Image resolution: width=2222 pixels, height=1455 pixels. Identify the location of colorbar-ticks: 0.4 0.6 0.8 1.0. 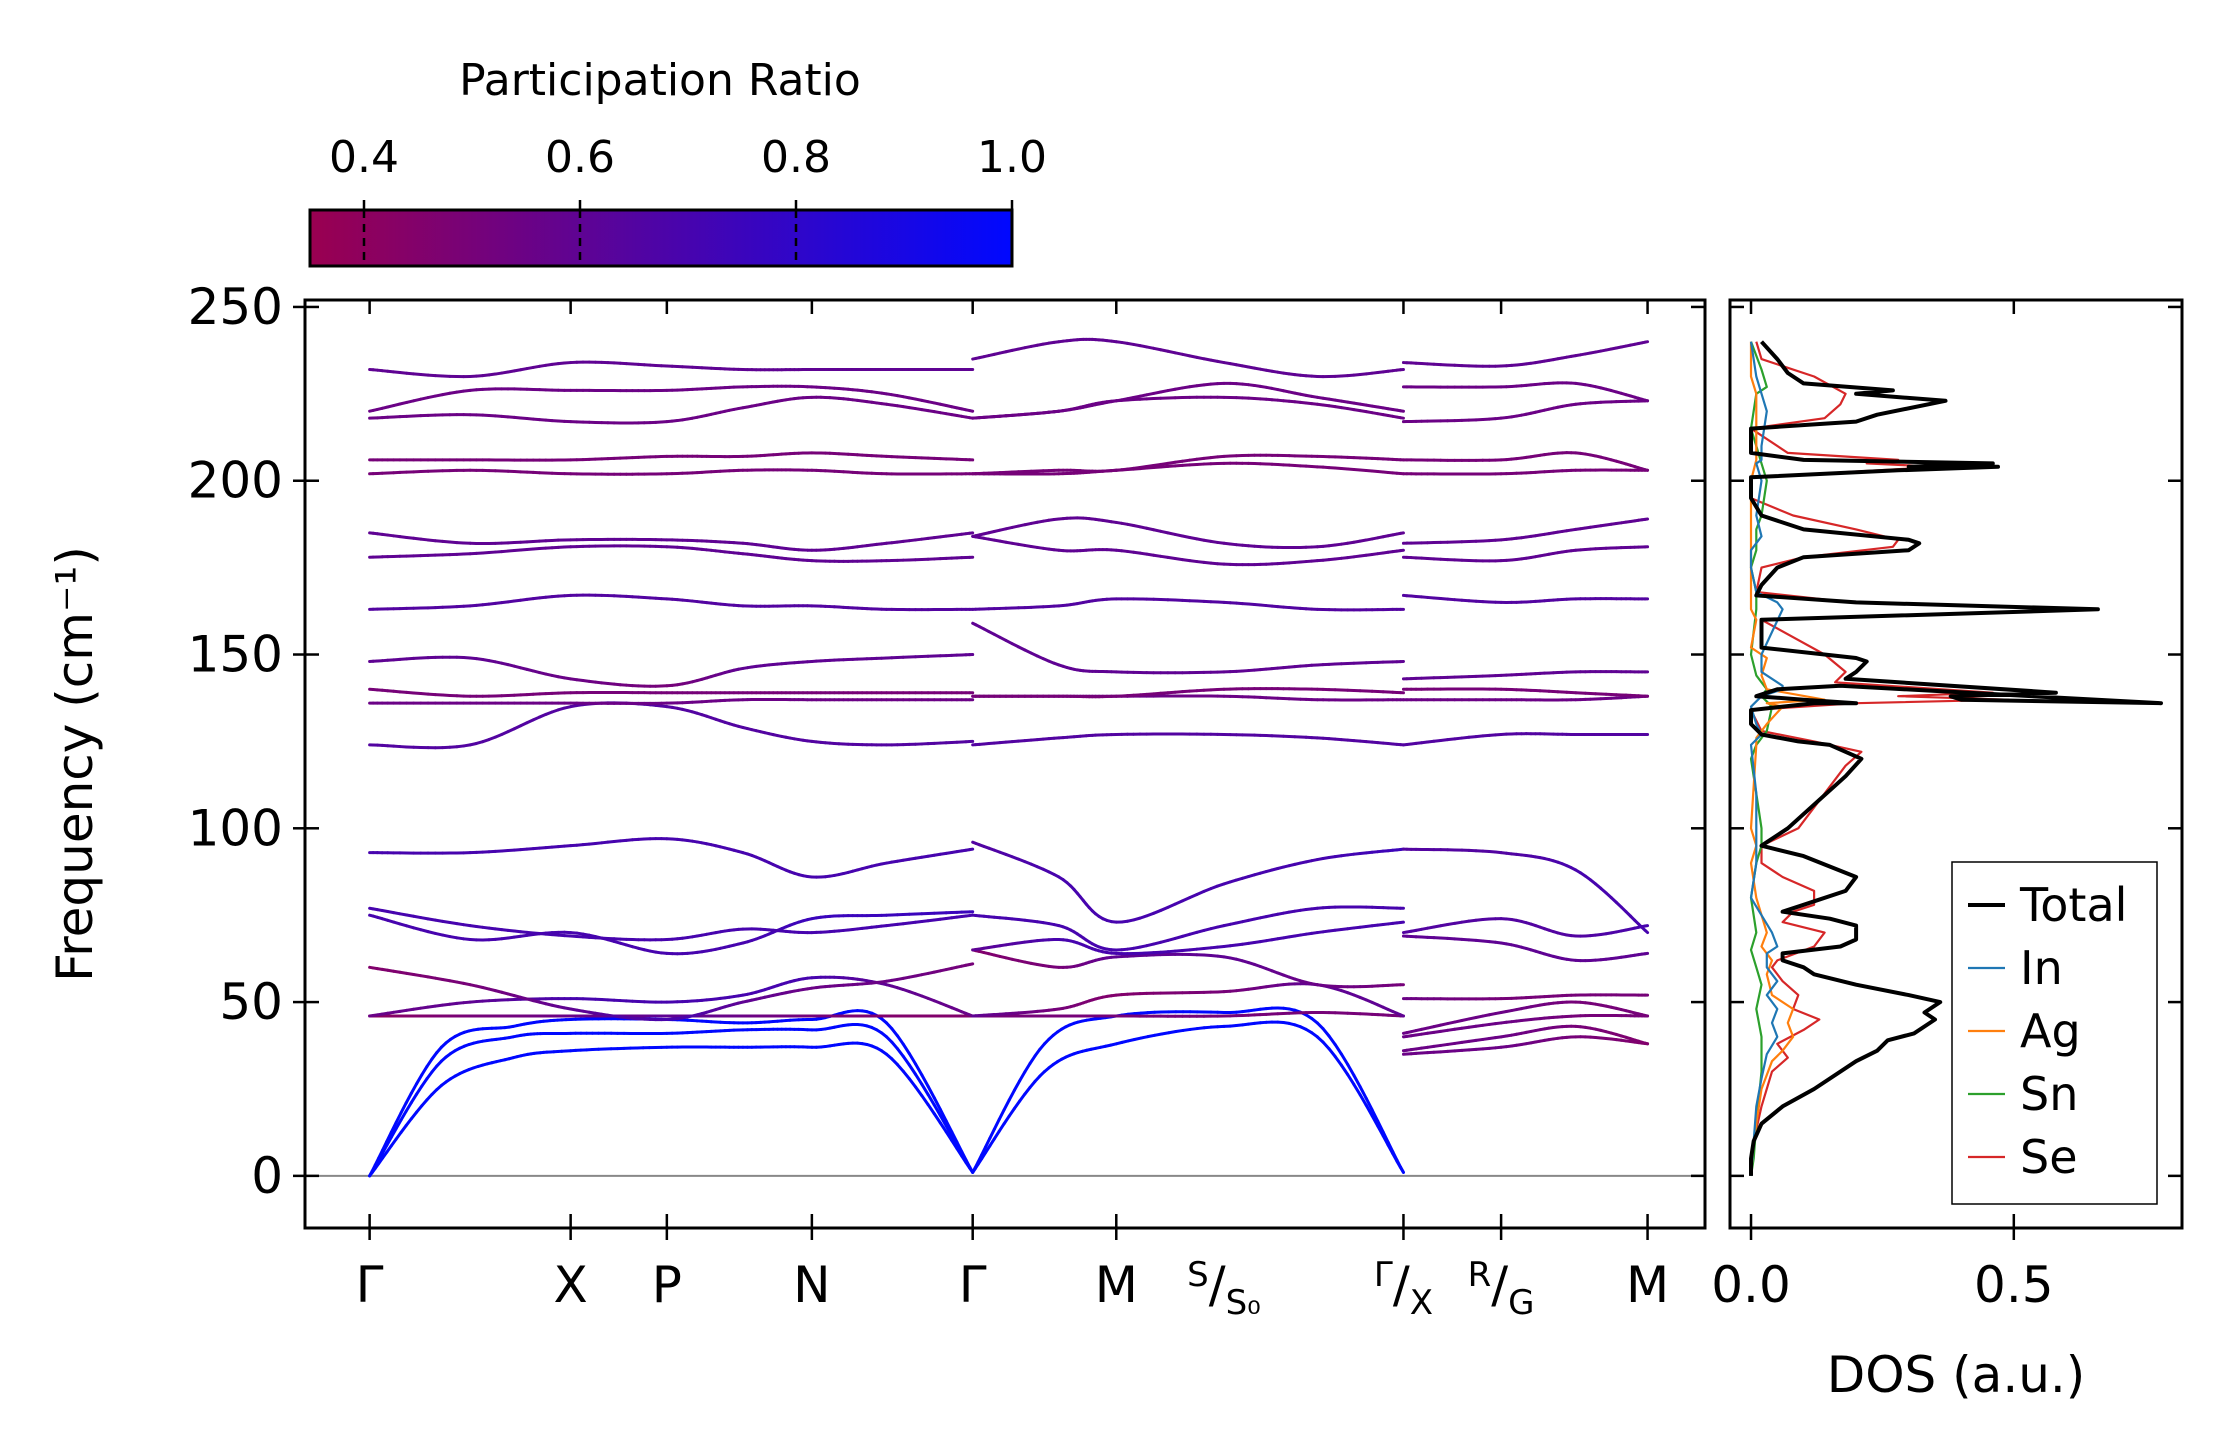
(688, 199).